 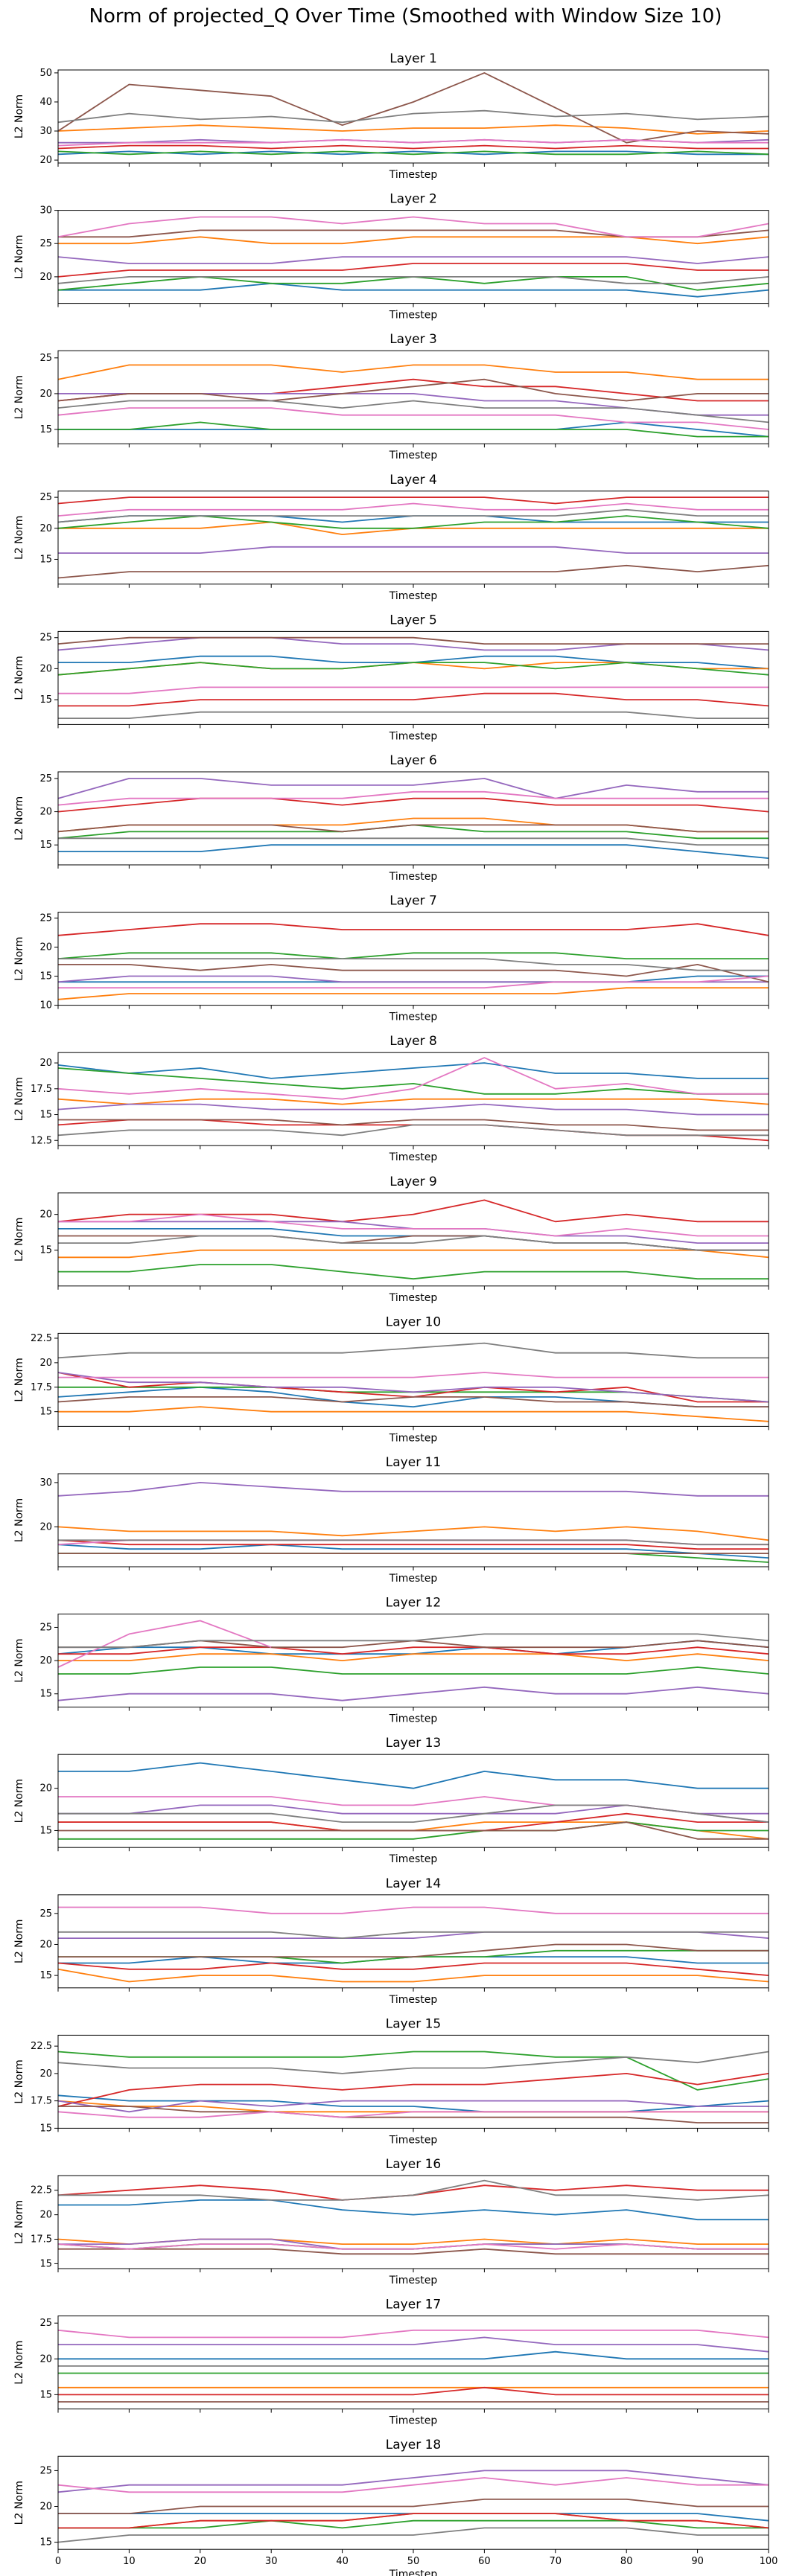 I want to click on panel-title: Layer 7, so click(x=413, y=901).